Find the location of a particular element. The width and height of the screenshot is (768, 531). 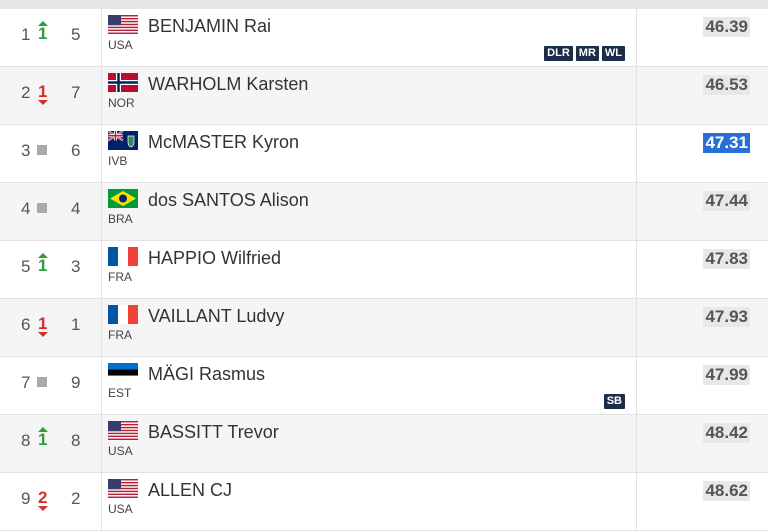

lane-number: 9 is located at coordinates (76, 382).